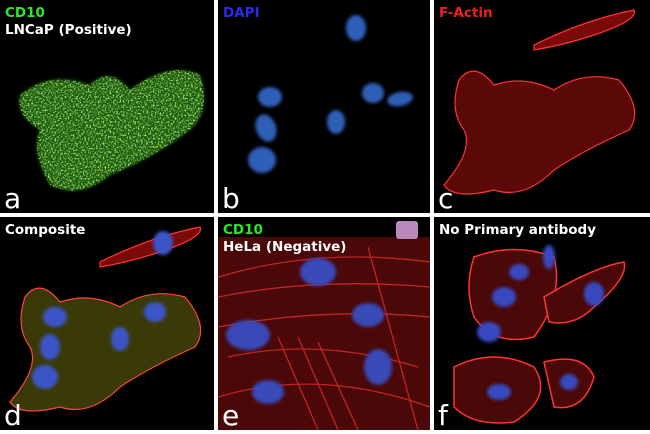 The height and width of the screenshot is (434, 650). I want to click on stain-label: F-Actin, so click(466, 13).